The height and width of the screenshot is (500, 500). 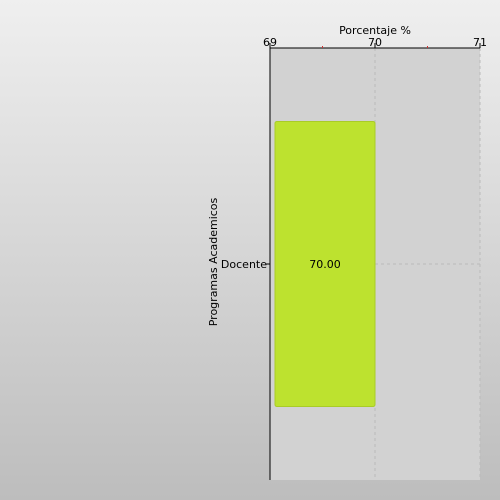 I want to click on x-ticks: 69 70 71, so click(x=375, y=42).